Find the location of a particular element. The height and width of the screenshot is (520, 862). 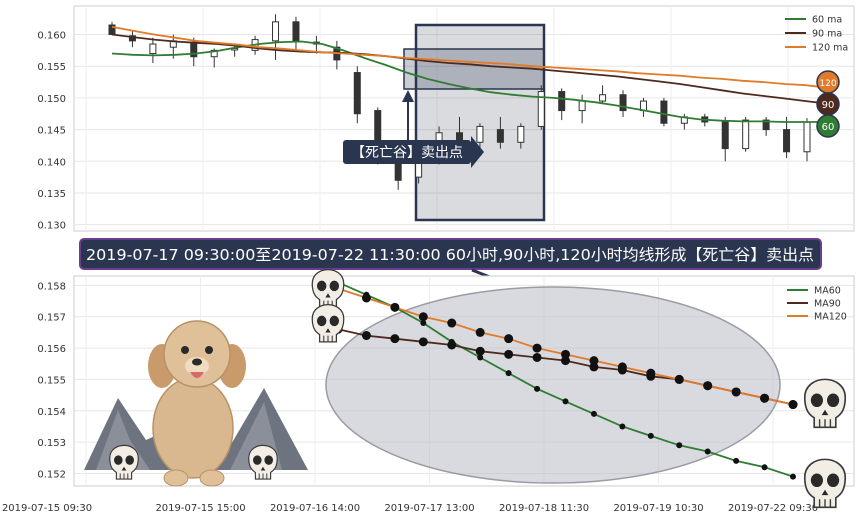

svg-text: 60 is located at coordinates (828, 127).